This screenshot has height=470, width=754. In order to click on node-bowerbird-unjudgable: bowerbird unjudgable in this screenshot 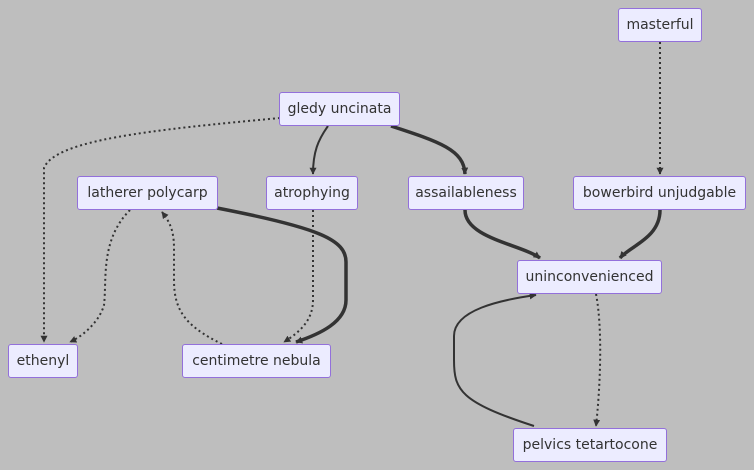, I will do `click(659, 193)`.